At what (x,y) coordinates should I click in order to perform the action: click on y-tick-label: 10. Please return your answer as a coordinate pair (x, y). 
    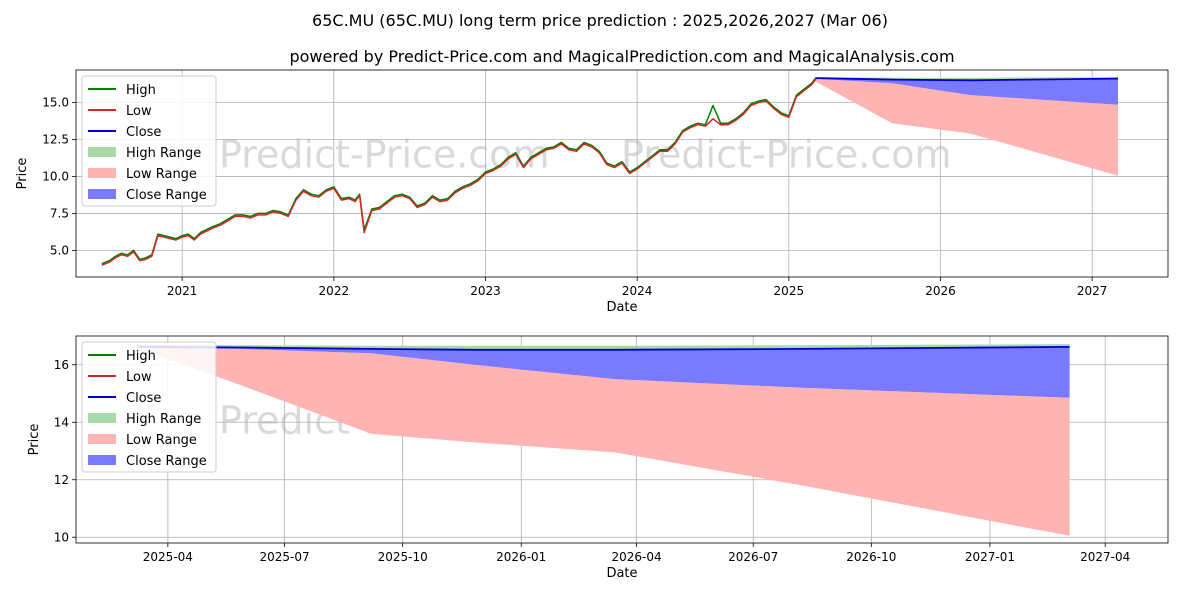
    Looking at the image, I should click on (61, 537).